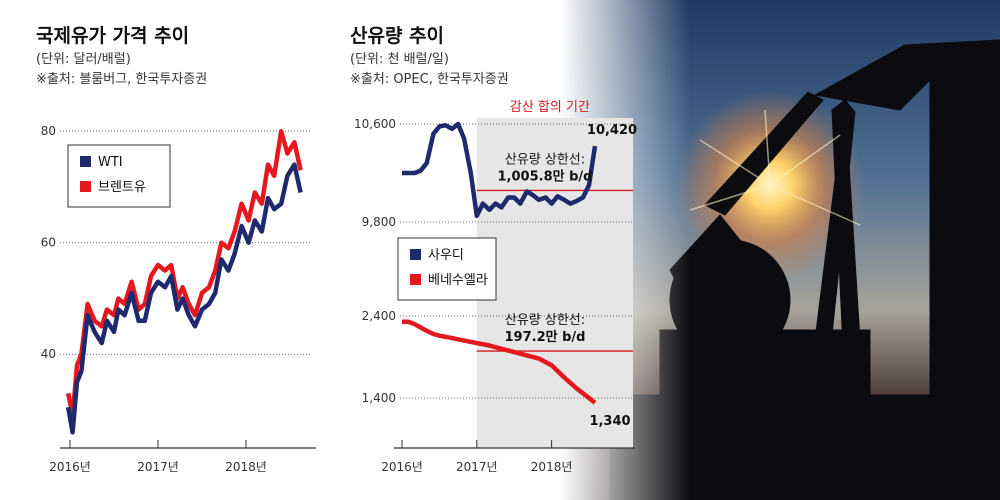  I want to click on legend-label-brent: 브렌트유, so click(122, 187).